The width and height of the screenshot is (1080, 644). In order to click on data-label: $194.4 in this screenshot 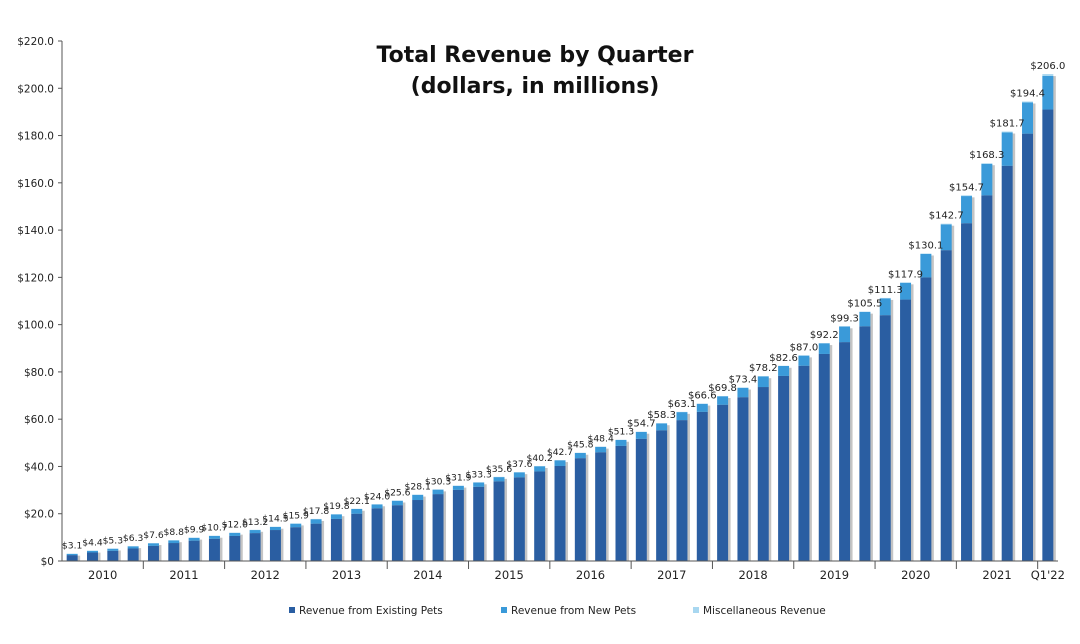, I will do `click(1027, 94)`.